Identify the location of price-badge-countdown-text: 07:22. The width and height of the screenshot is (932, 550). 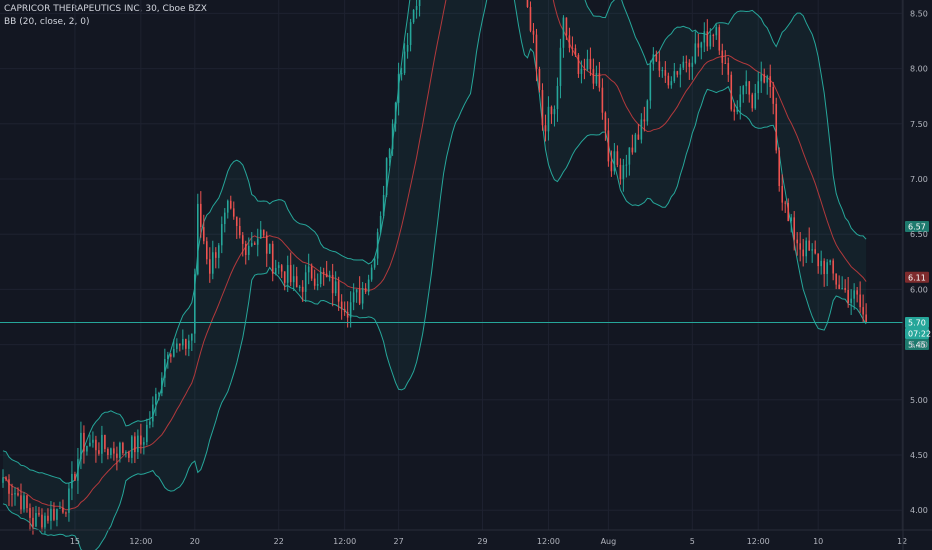
(919, 334).